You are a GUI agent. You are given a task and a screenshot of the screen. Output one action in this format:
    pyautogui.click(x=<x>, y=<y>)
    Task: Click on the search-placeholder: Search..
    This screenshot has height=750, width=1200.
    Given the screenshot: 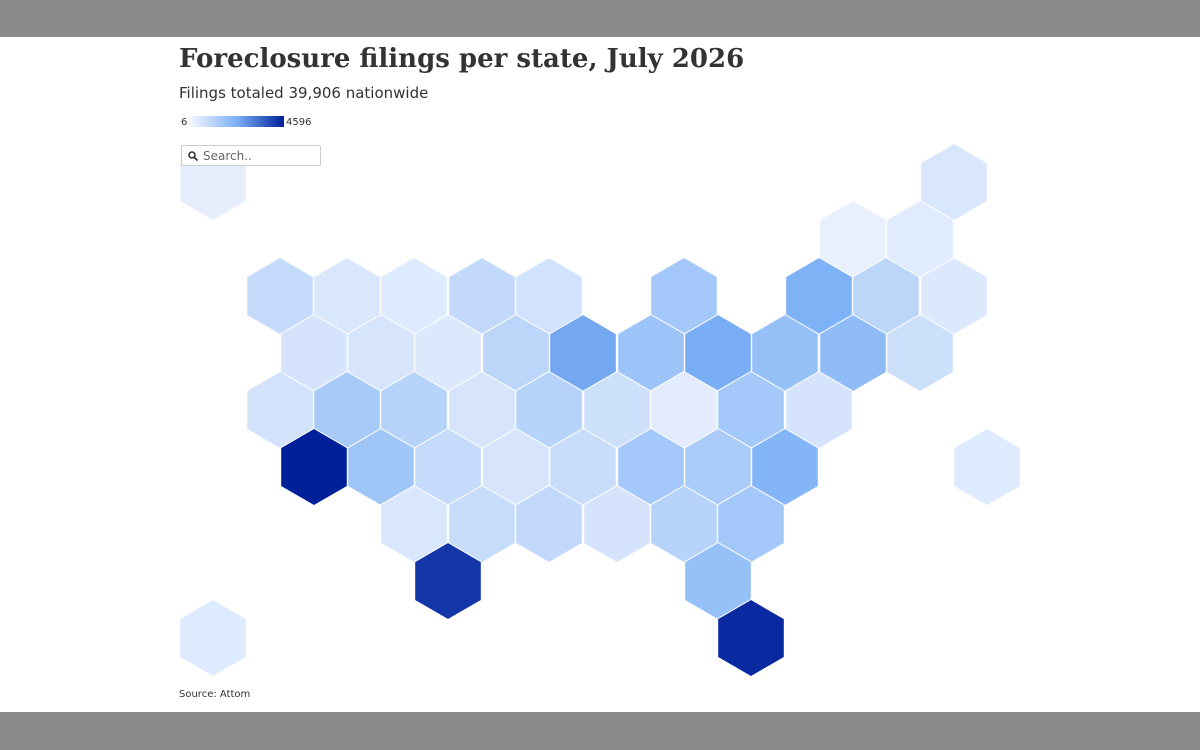 What is the action you would take?
    pyautogui.click(x=227, y=155)
    